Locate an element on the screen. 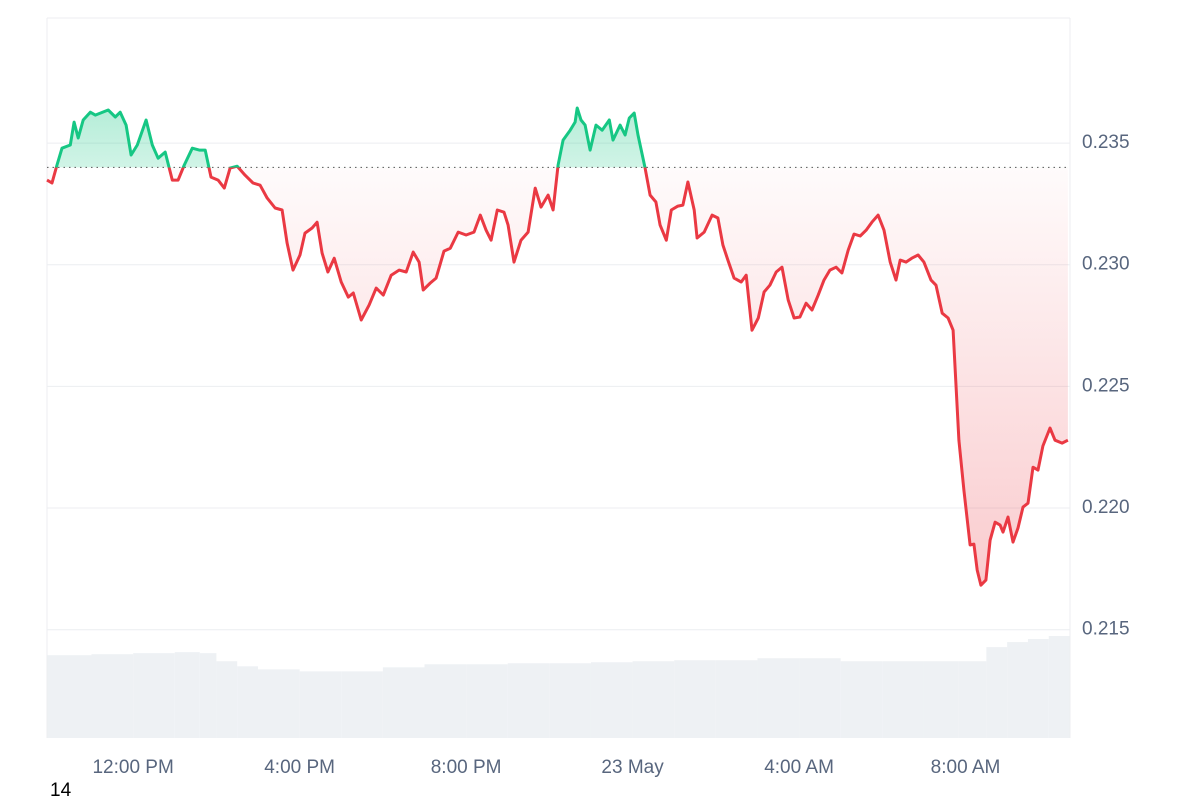 Image resolution: width=1200 pixels, height=800 pixels. volume-layer is located at coordinates (558, 687).